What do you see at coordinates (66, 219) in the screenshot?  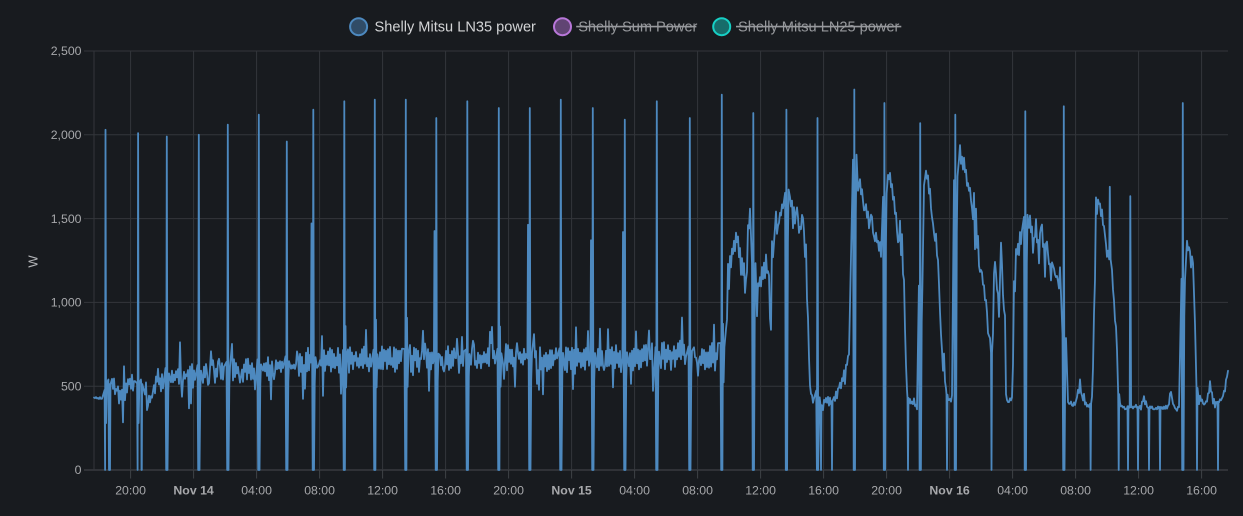 I see `svg-text: 1,500` at bounding box center [66, 219].